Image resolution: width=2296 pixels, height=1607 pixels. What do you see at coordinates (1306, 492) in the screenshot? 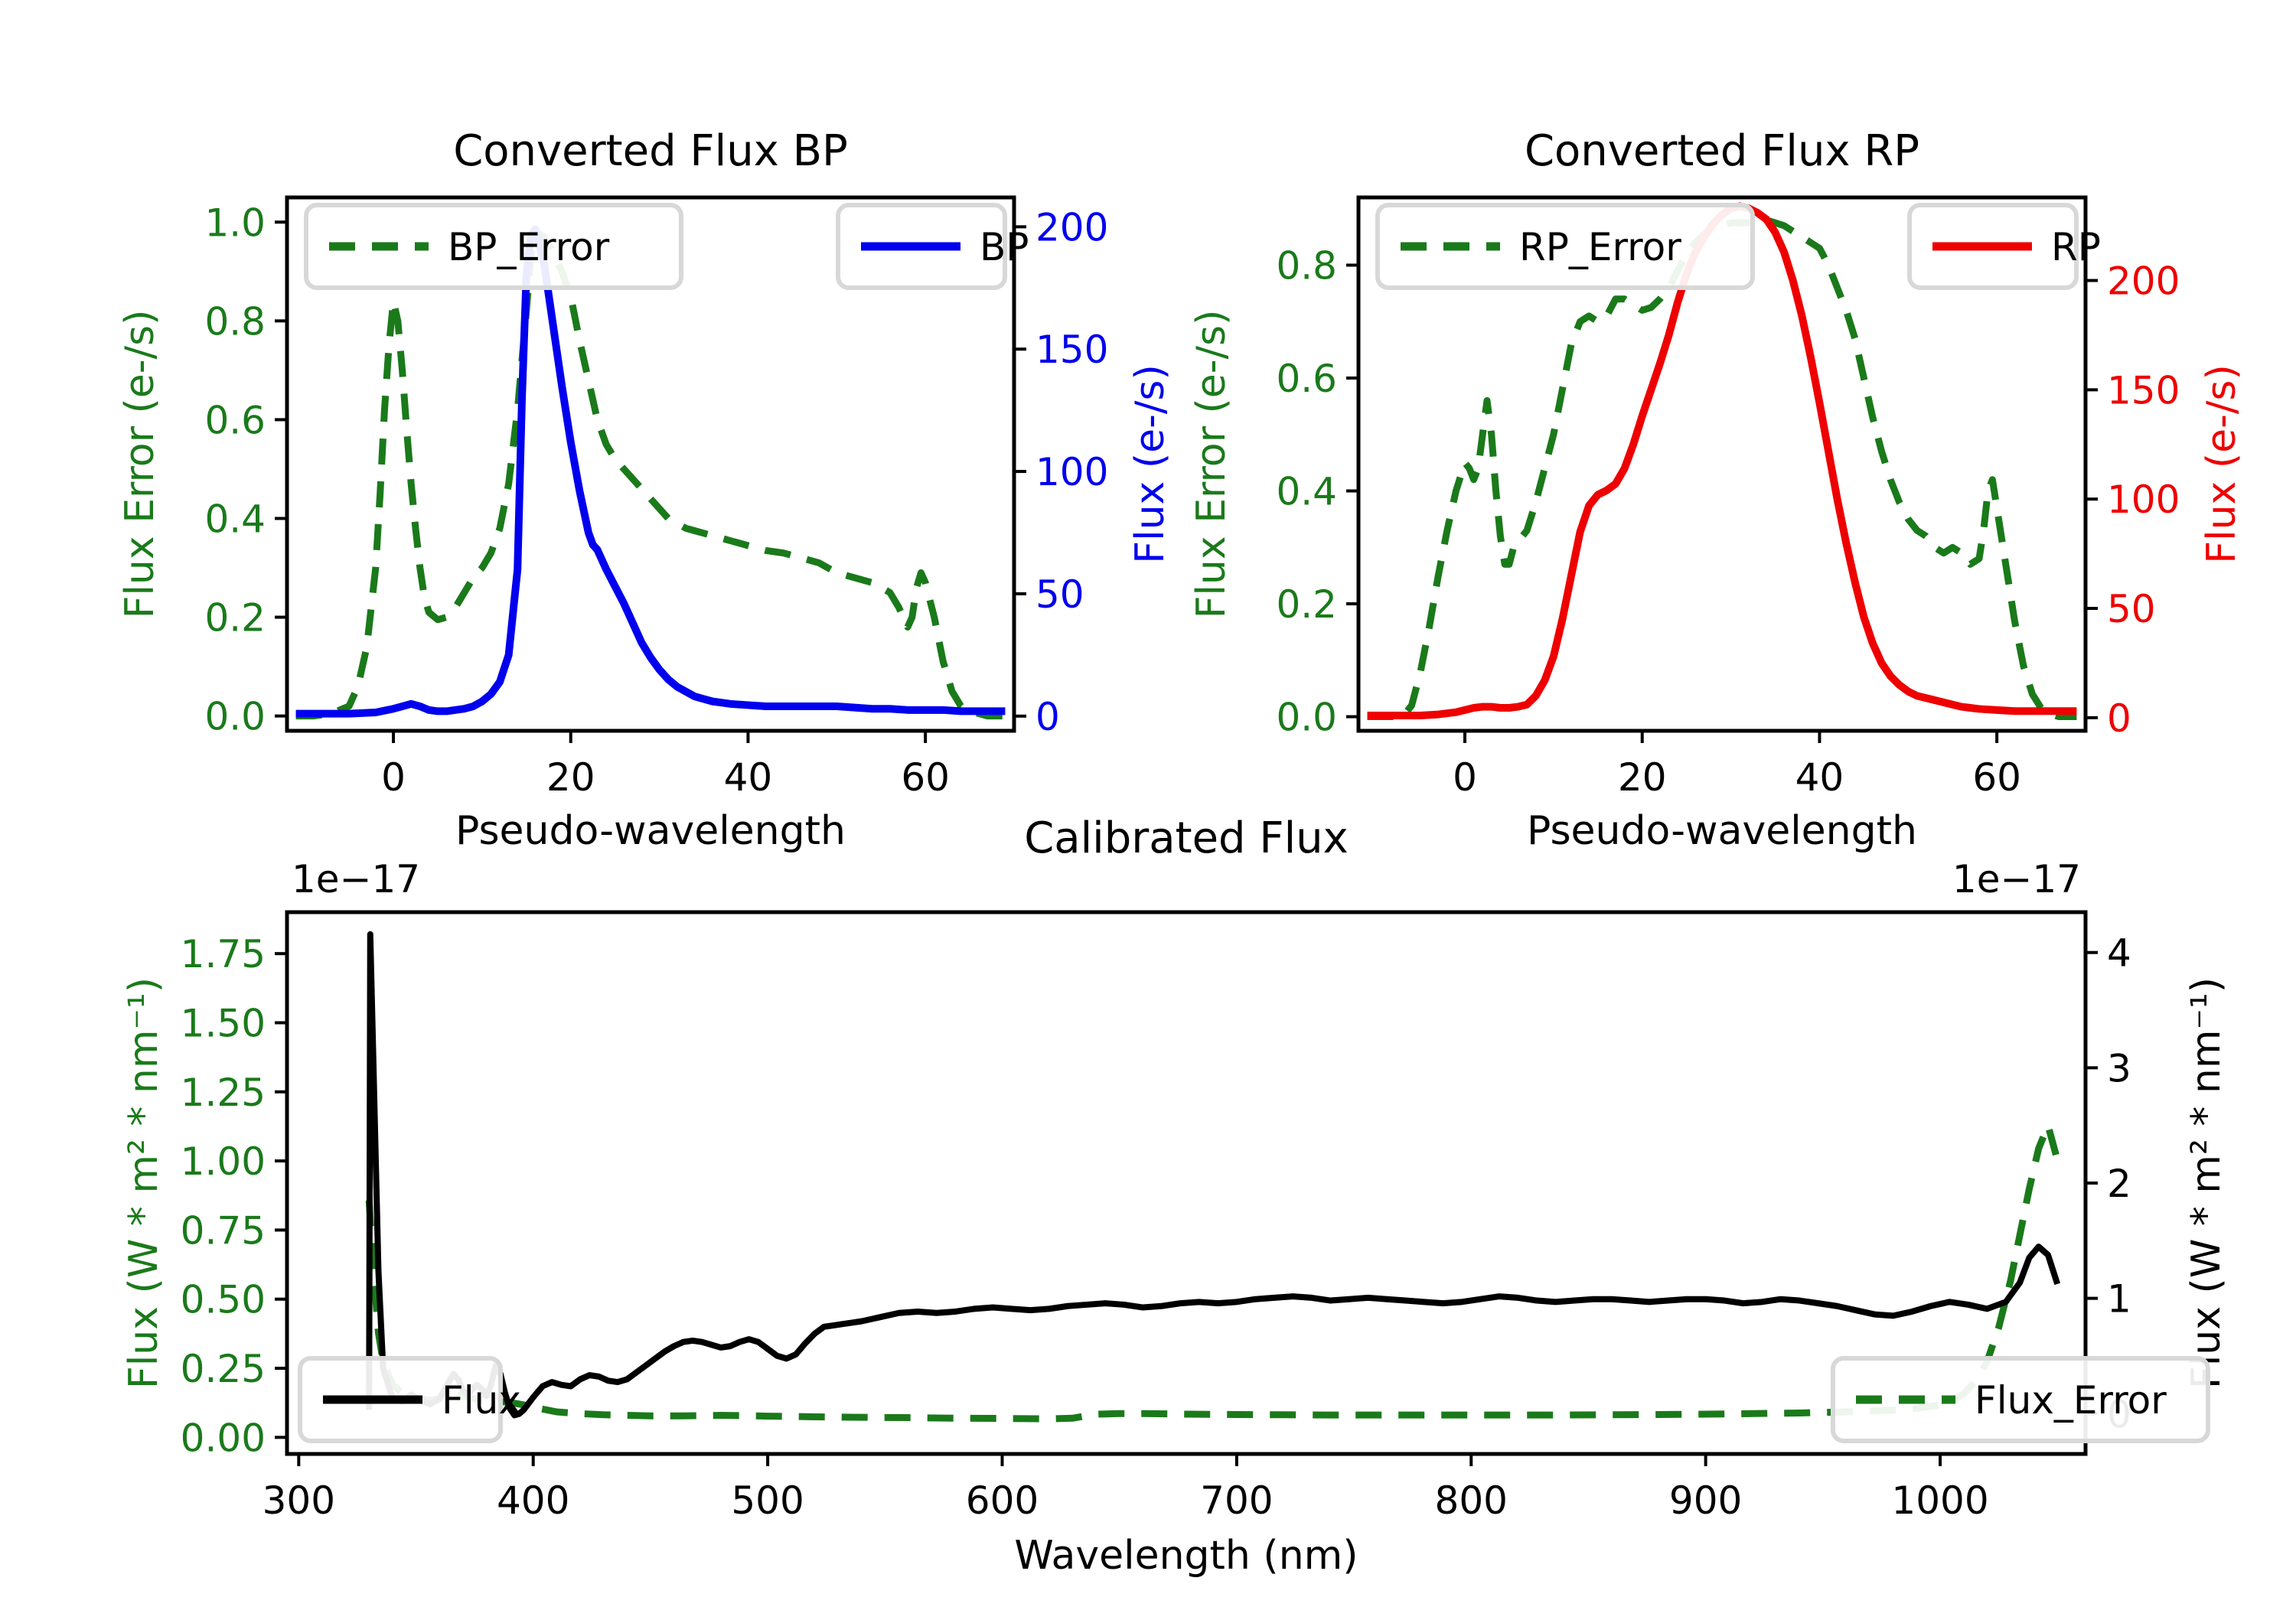
I see `rp-ytick-label-left: 0.4` at bounding box center [1306, 492].